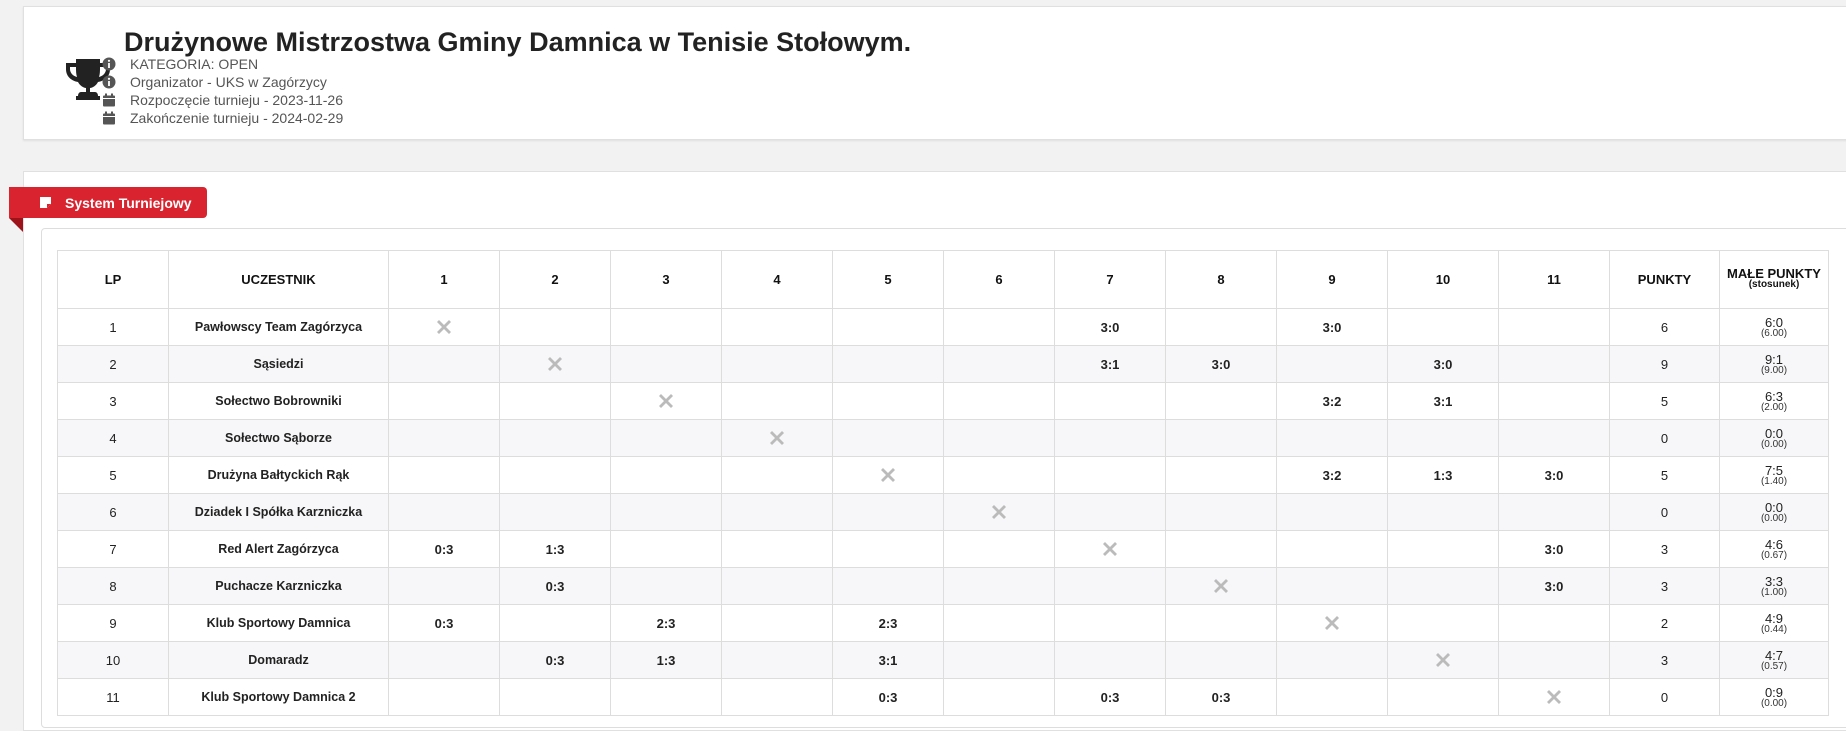 The image size is (1846, 731). What do you see at coordinates (278, 279) in the screenshot?
I see `header-participant: UCZESTNIK` at bounding box center [278, 279].